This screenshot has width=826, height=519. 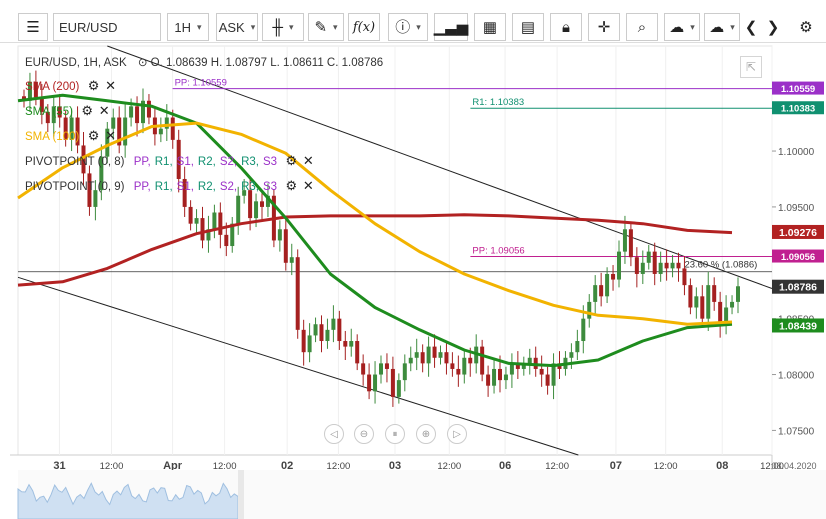 I want to click on report-icon: ▤, so click(x=528, y=27).